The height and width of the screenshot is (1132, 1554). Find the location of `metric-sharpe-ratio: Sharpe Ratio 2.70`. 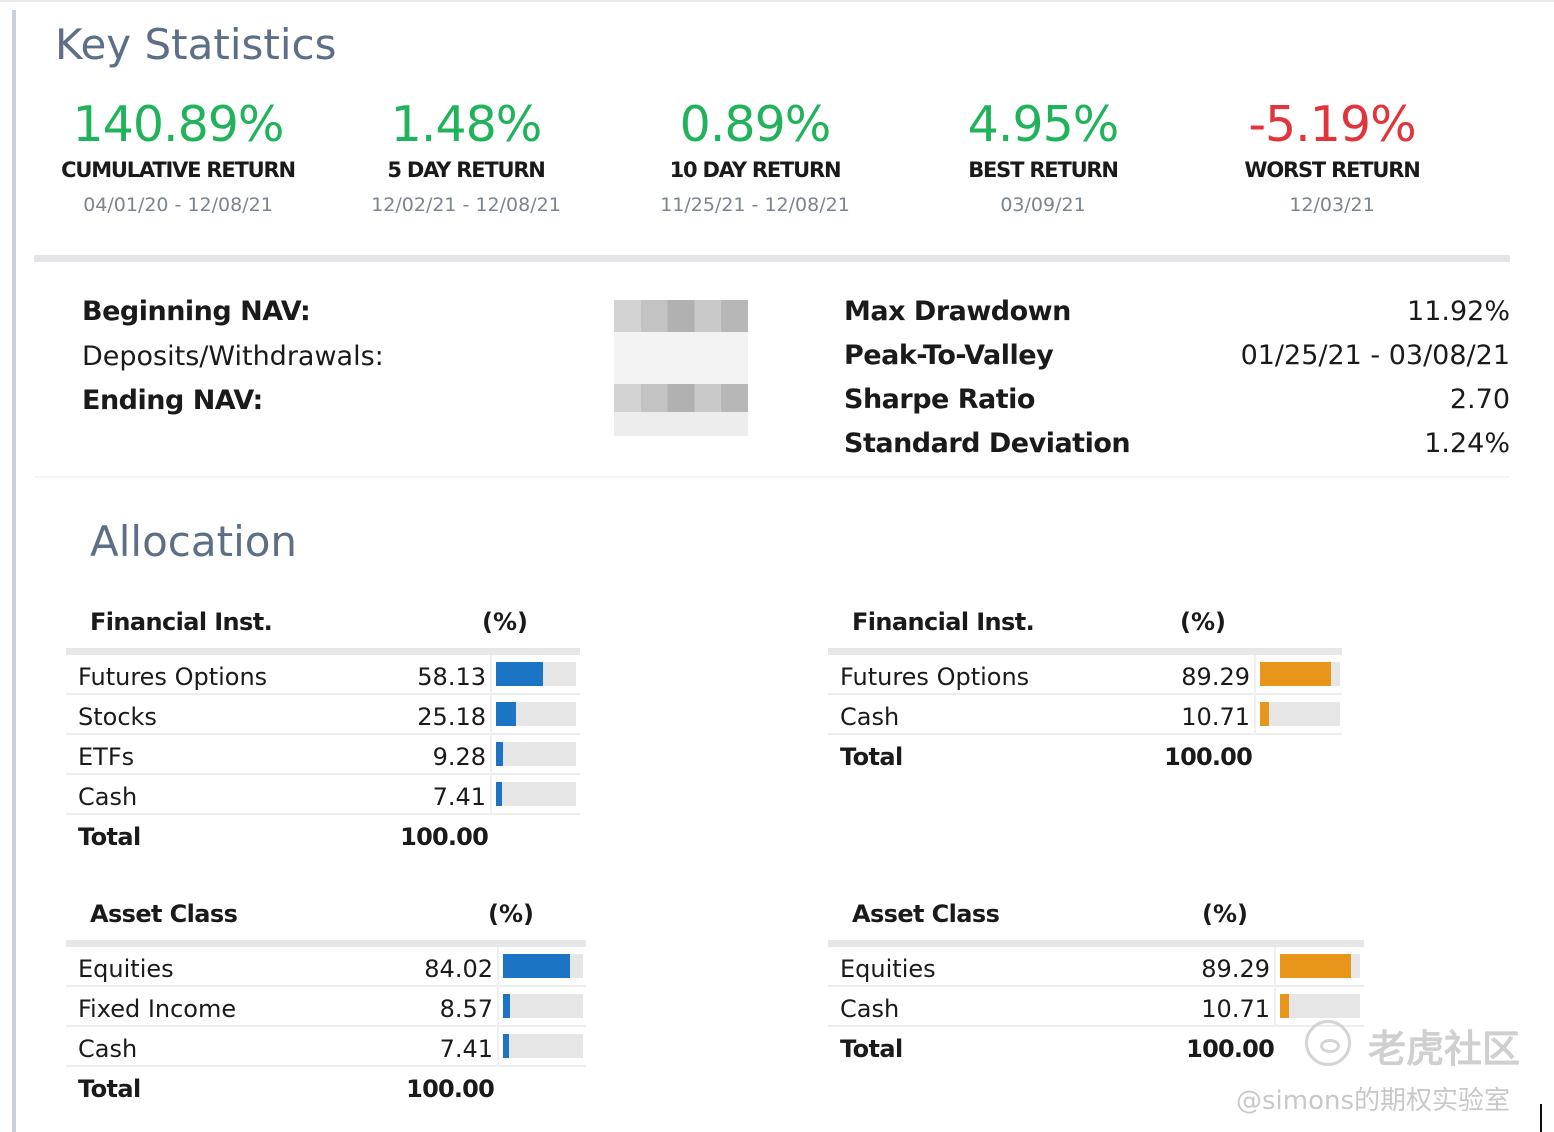

metric-sharpe-ratio: Sharpe Ratio 2.70 is located at coordinates (1177, 404).